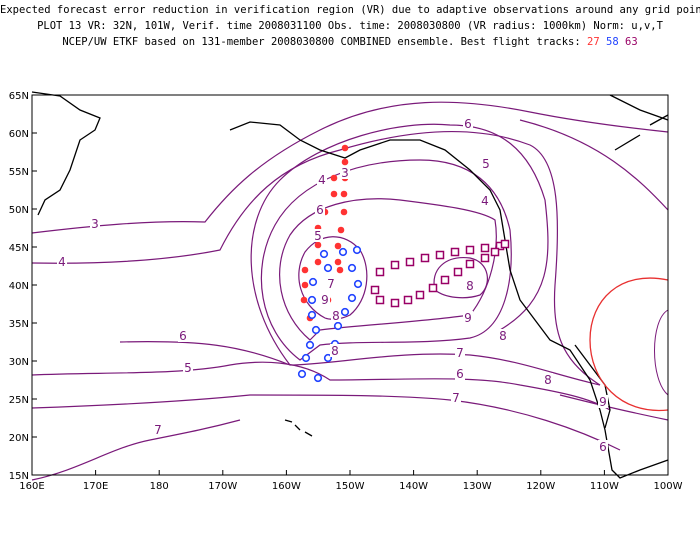 This screenshot has width=700, height=540. I want to click on coast-hawaii, so click(298, 428).